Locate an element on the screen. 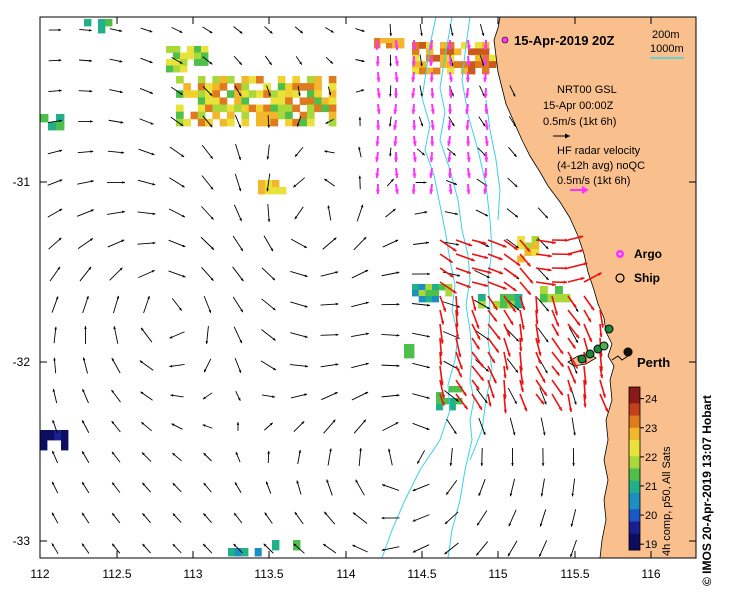 Image resolution: width=739 pixels, height=592 pixels. colorbar-tick-label: 23 is located at coordinates (651, 429).